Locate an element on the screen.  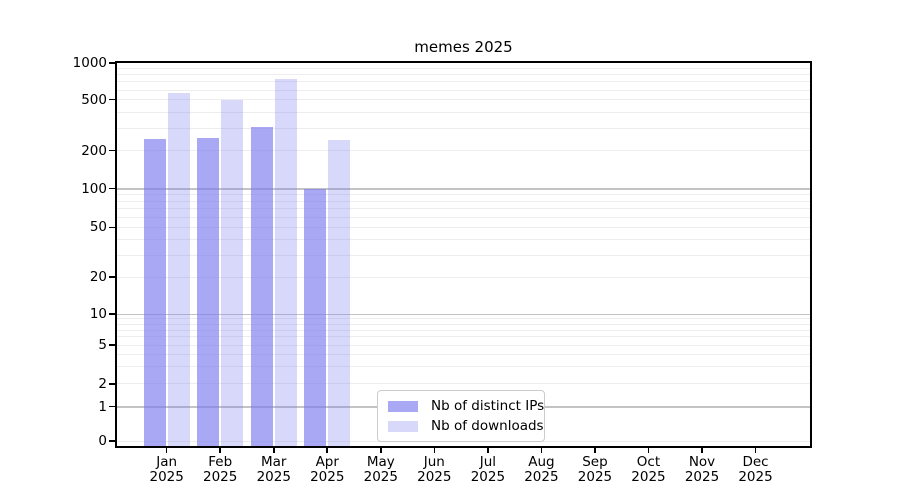
x-tick-label: Nov 2025 is located at coordinates (702, 469).